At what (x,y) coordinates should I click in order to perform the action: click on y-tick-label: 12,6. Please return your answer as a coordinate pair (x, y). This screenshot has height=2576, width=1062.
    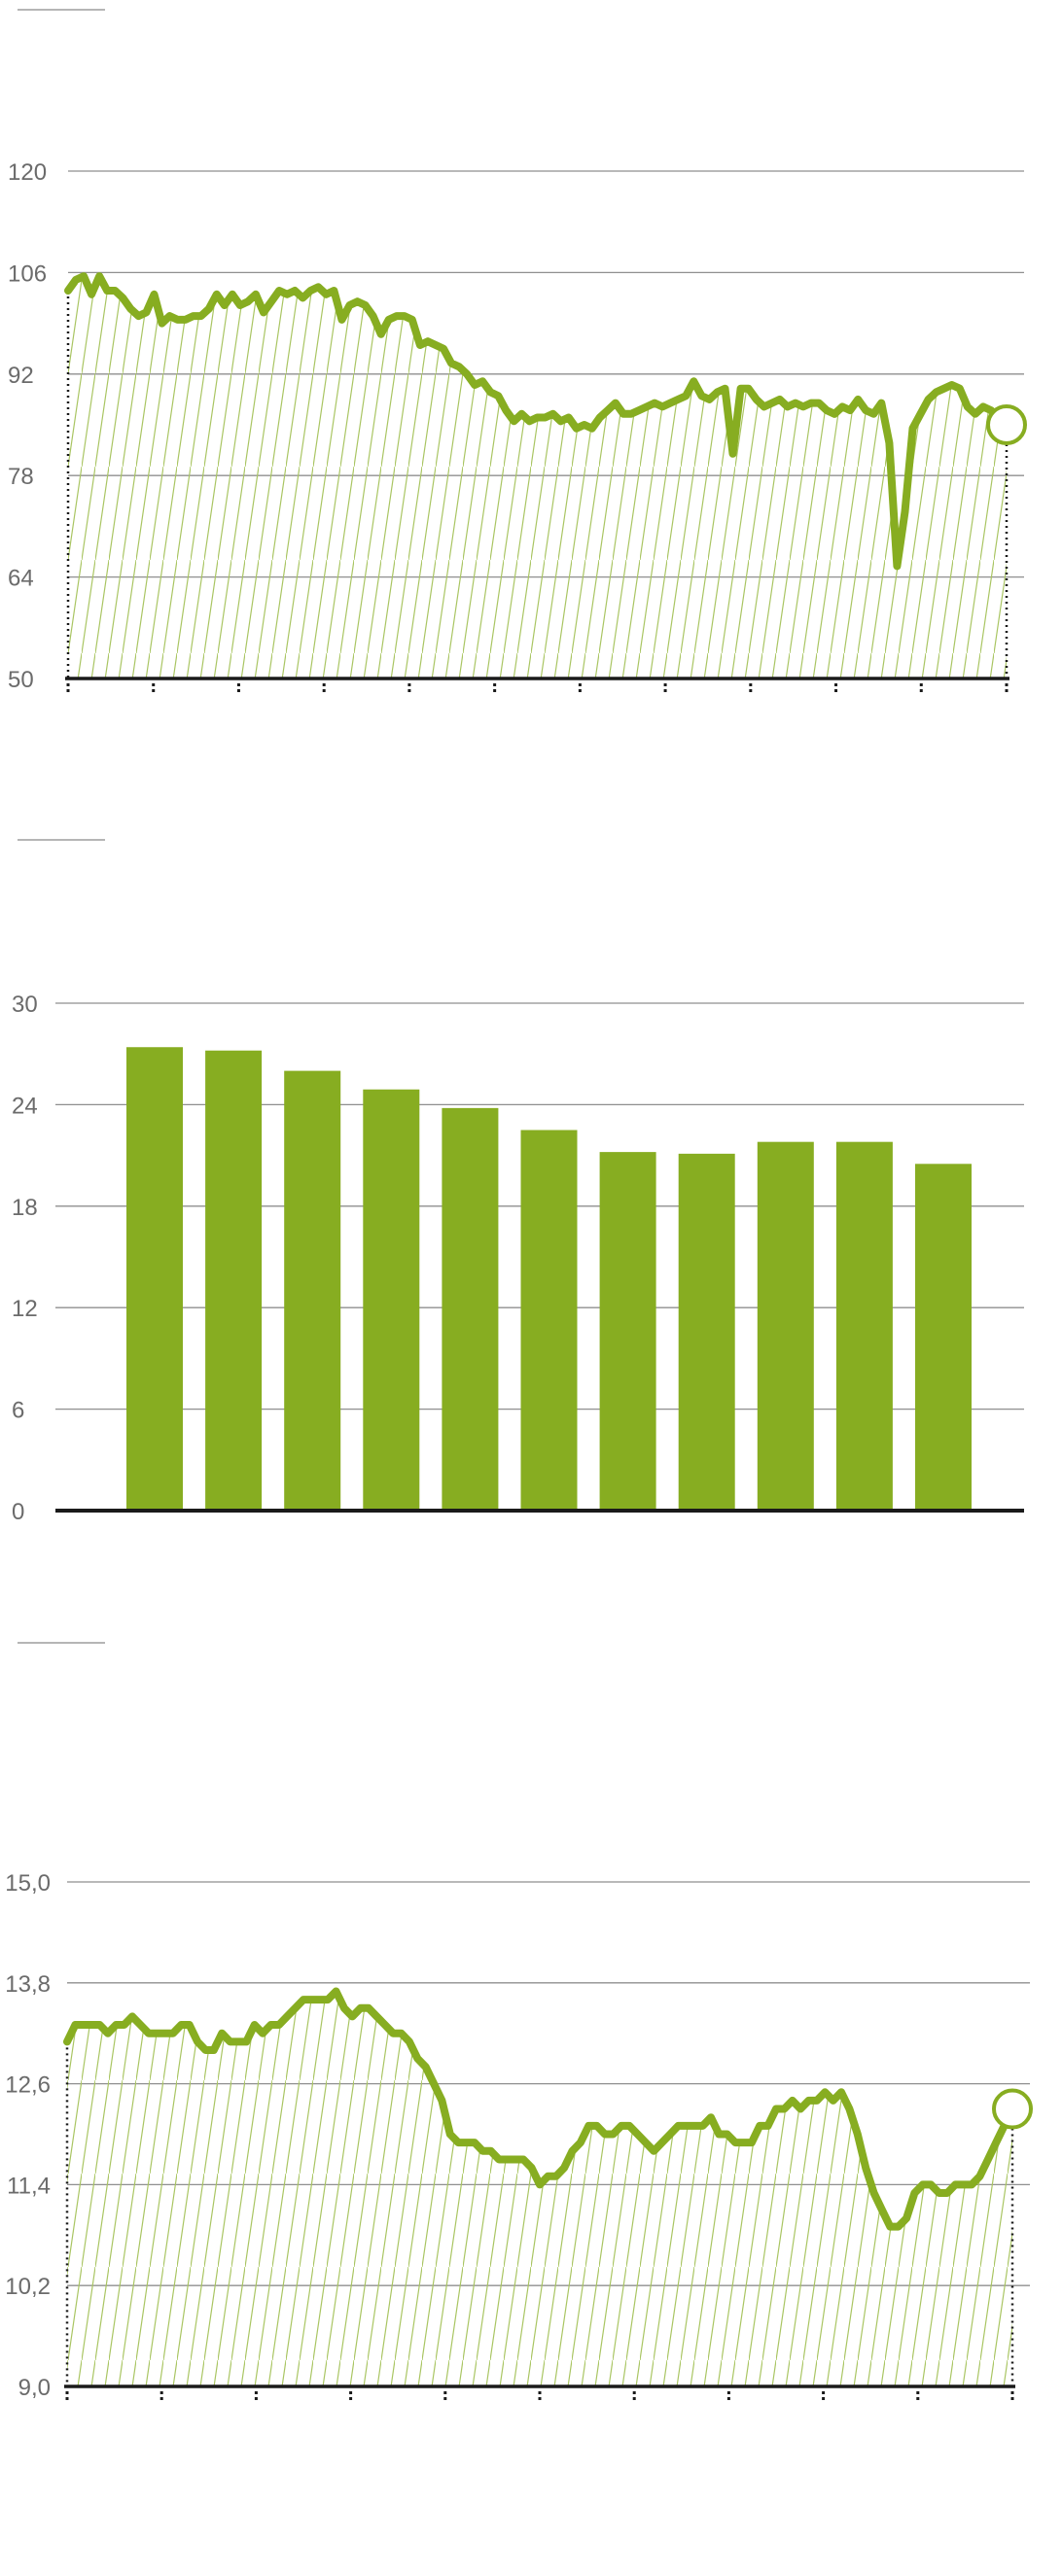
    Looking at the image, I should click on (28, 2085).